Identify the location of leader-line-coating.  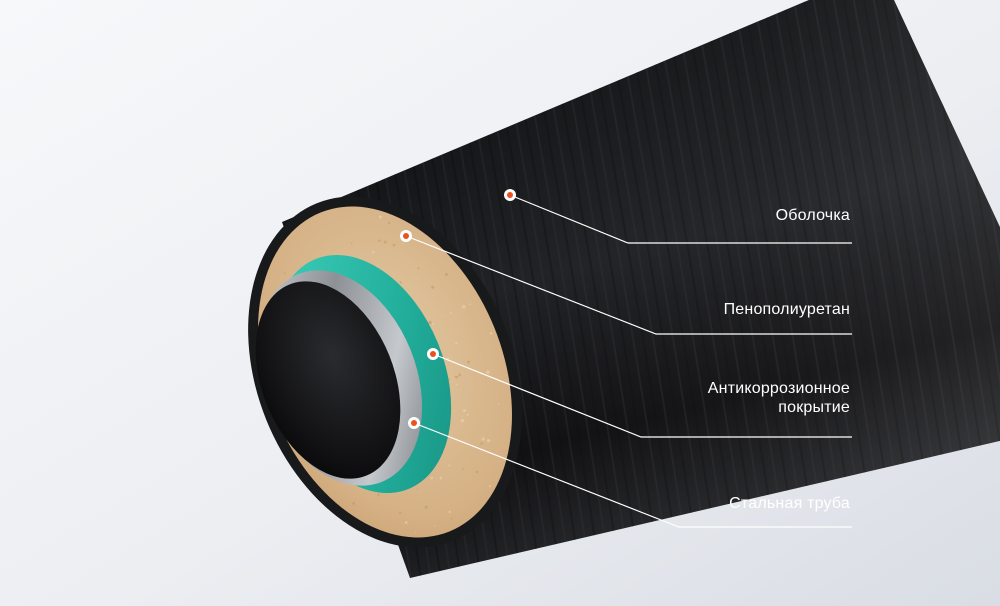
(642, 395).